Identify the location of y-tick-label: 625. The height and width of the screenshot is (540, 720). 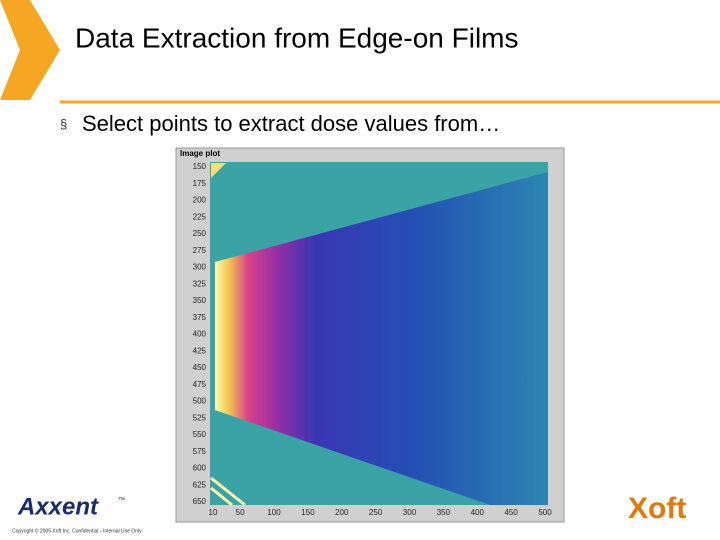
(200, 484).